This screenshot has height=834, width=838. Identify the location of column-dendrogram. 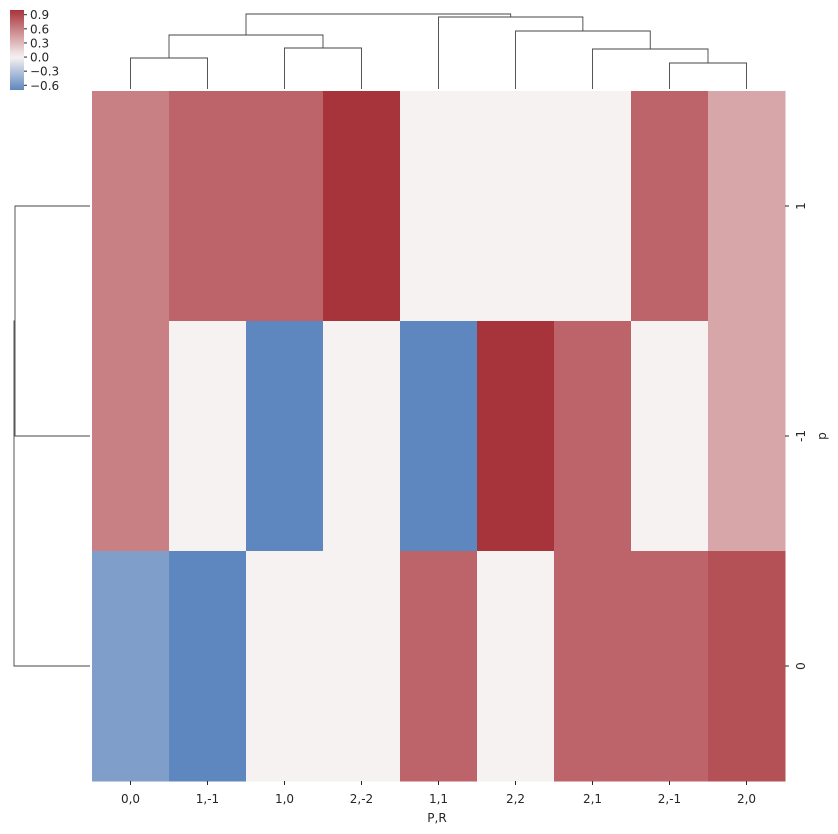
(438, 51).